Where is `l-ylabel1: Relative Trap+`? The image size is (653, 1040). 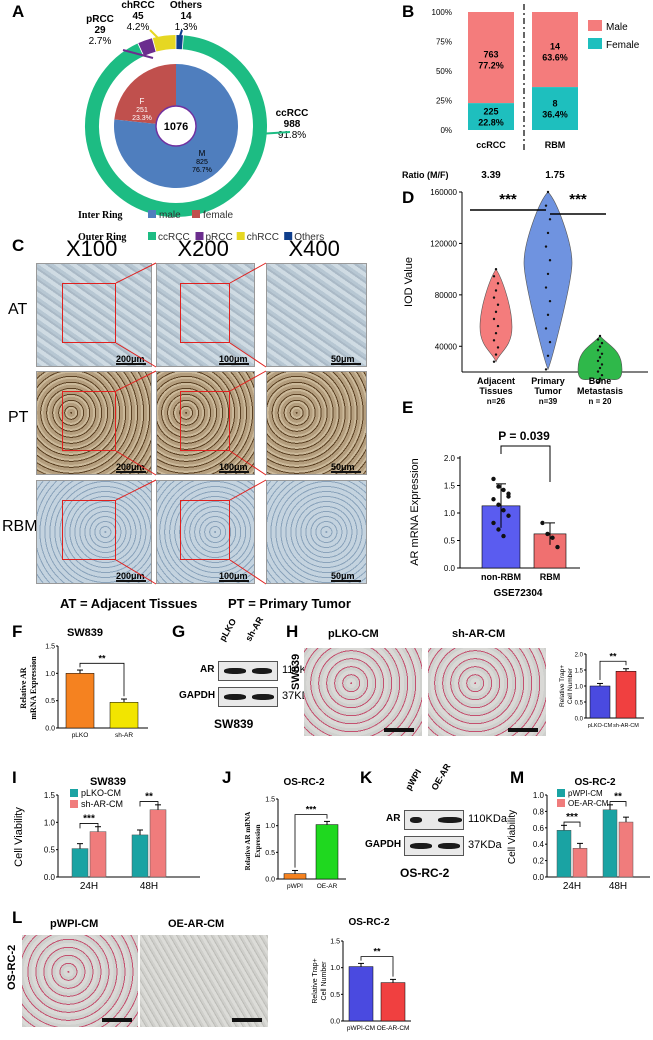 l-ylabel1: Relative Trap+ is located at coordinates (315, 980).